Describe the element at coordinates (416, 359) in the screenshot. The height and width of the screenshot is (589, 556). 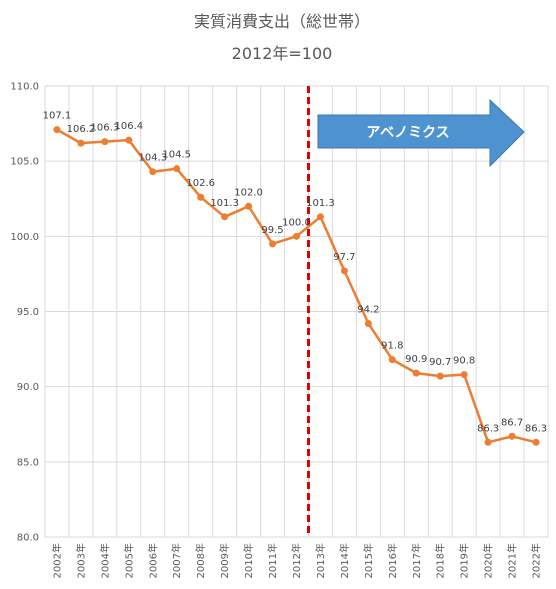
I see `data-label: 90.9` at that location.